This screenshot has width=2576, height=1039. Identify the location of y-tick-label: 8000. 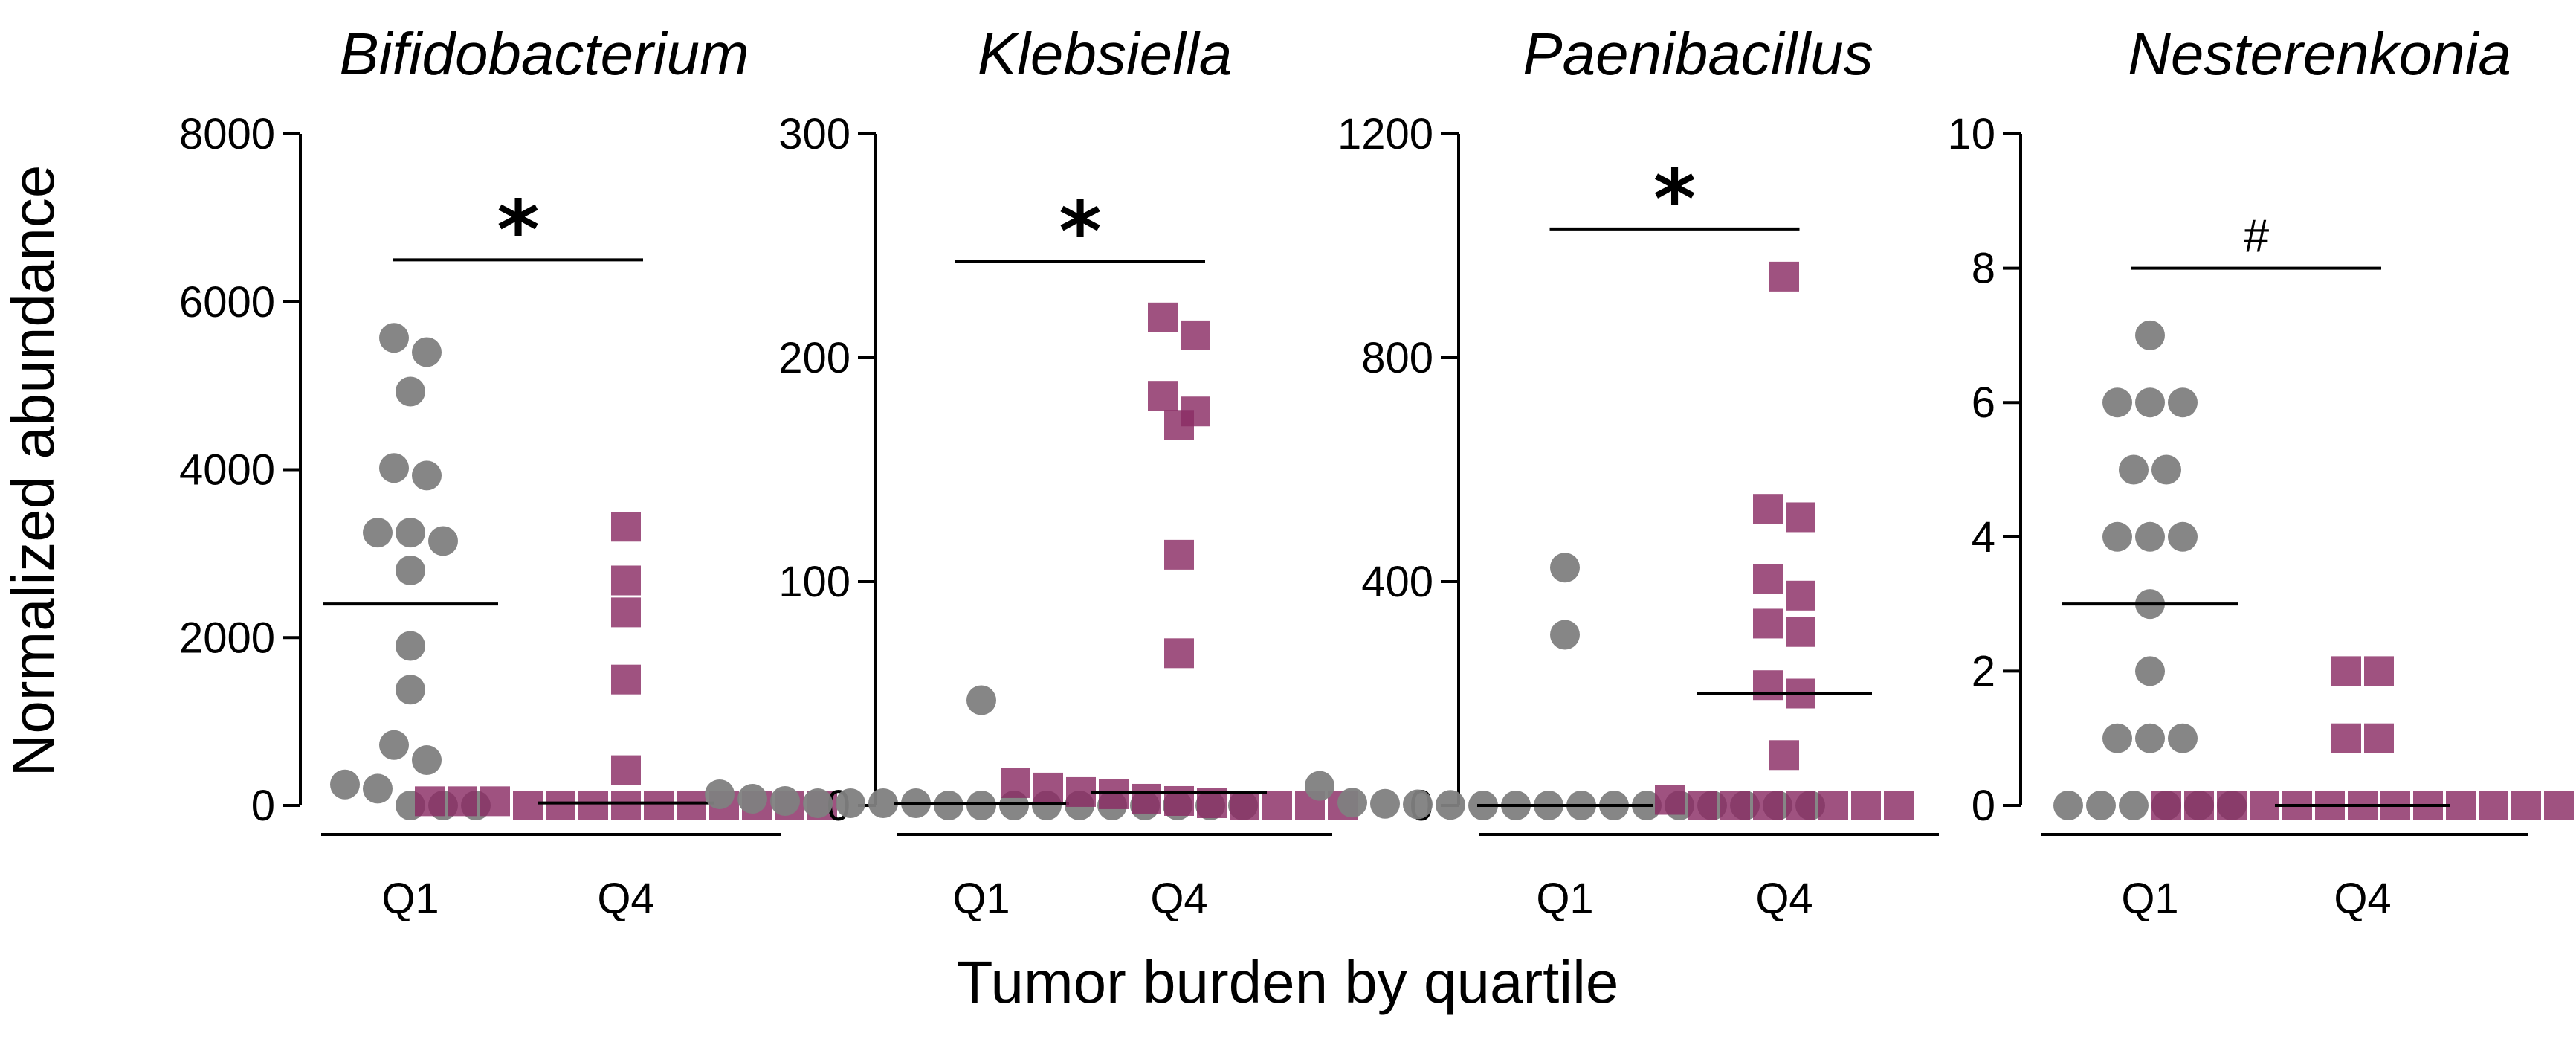
(227, 134).